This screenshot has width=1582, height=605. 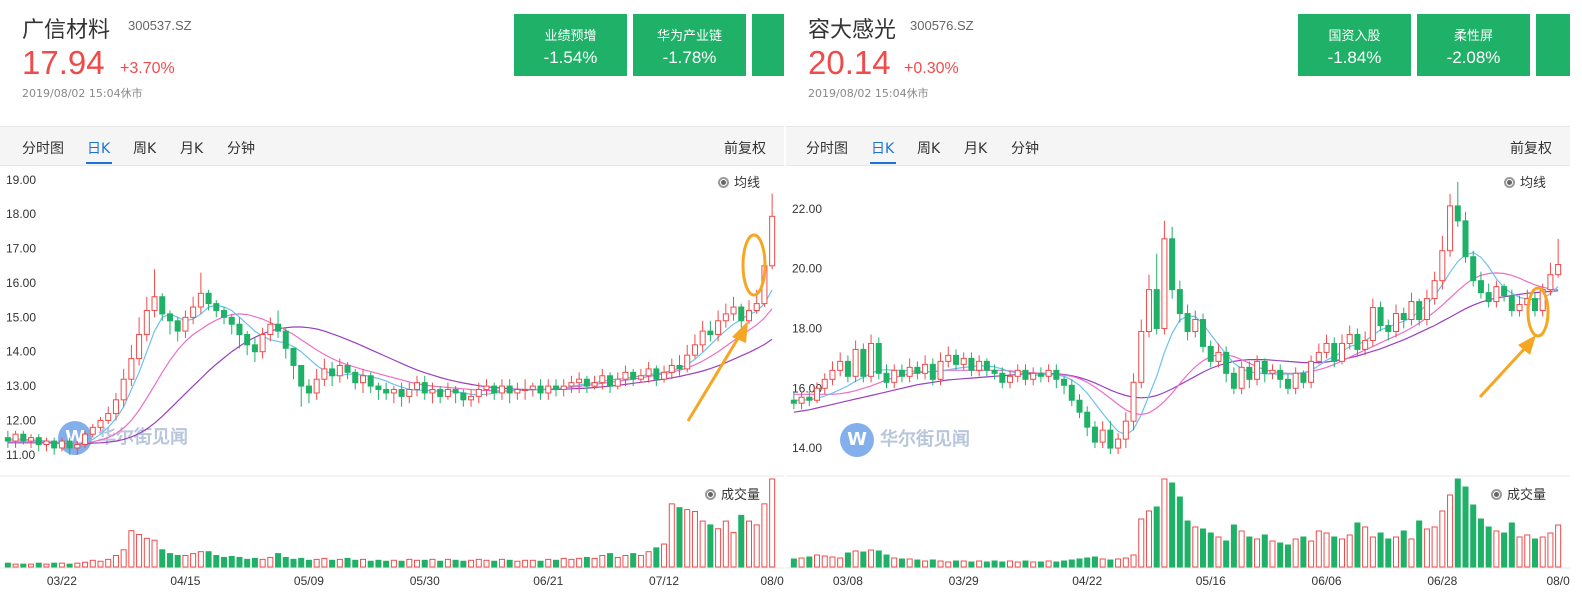 I want to click on x-tick-label: 03/08, so click(x=848, y=581).